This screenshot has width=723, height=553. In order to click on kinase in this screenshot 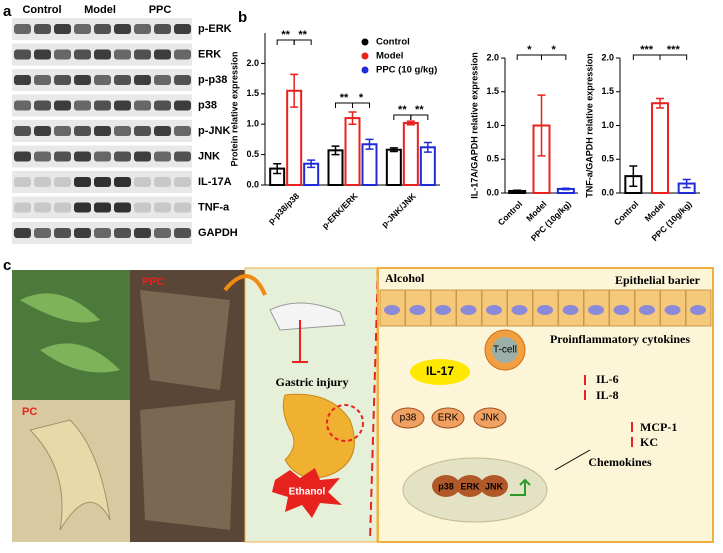, I will do `click(408, 418)`.